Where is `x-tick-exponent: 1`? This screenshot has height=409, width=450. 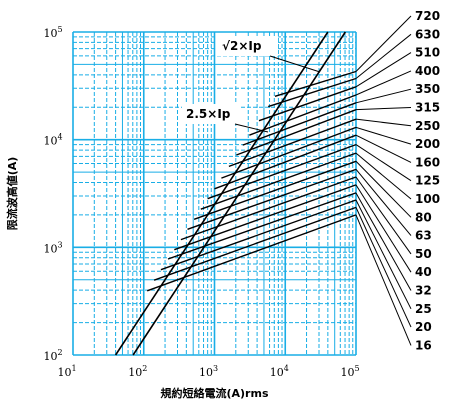
x-tick-exponent: 1 is located at coordinates (73, 368).